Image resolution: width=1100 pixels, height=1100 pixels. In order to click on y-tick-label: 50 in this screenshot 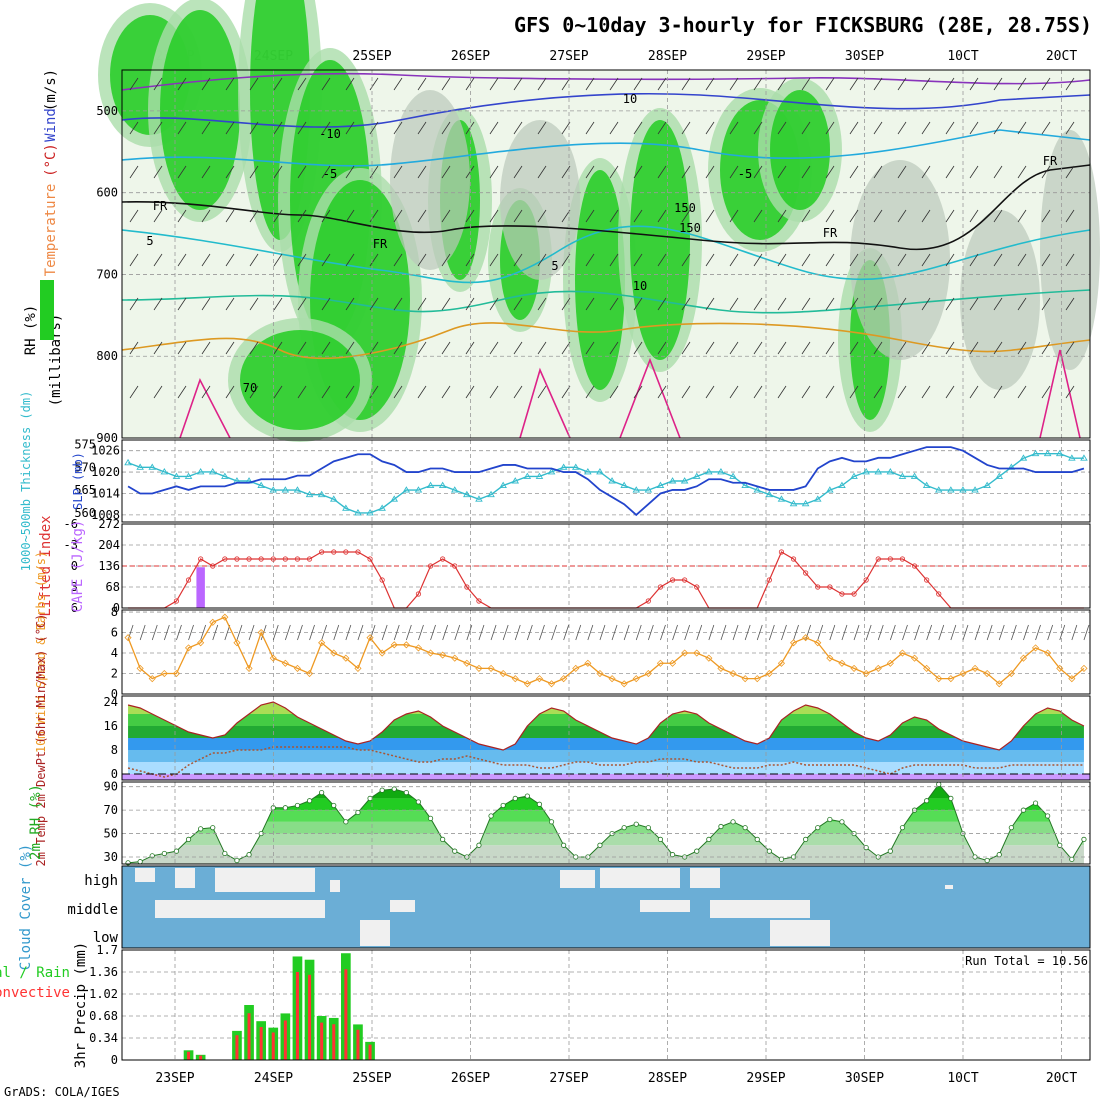, I will do `click(111, 834)`.